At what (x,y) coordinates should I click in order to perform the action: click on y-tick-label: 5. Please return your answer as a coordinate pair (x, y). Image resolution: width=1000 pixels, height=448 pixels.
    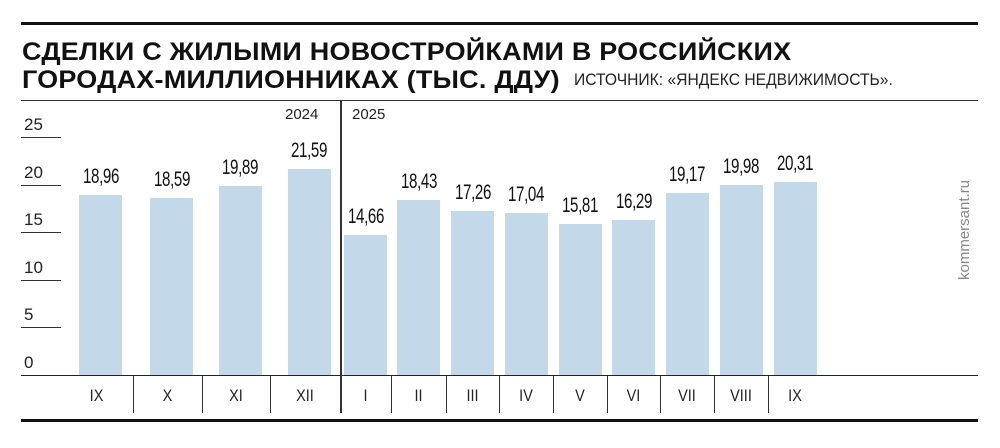
    Looking at the image, I should click on (29, 315).